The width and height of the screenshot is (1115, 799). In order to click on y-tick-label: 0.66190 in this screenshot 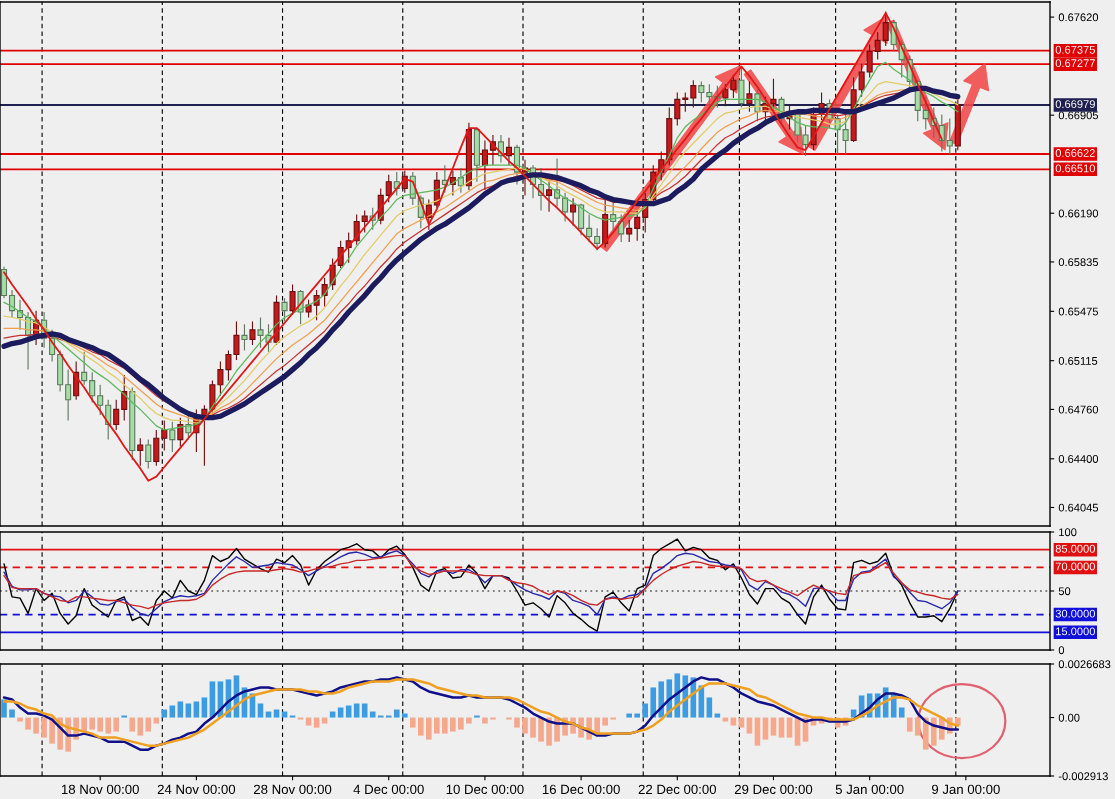, I will do `click(1078, 213)`.